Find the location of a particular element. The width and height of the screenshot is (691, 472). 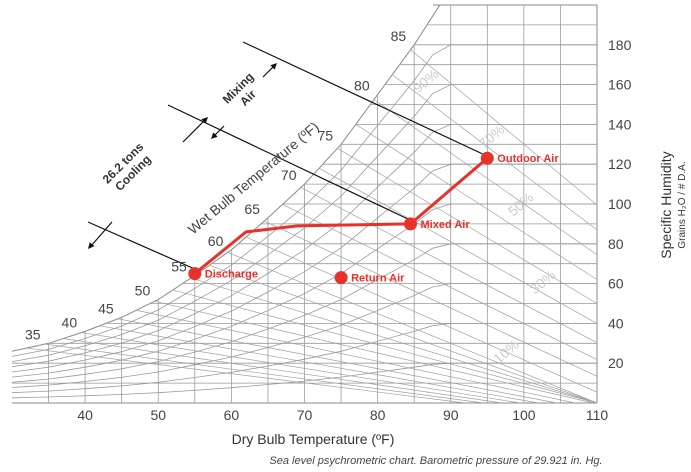

x-tick-label: 50 is located at coordinates (158, 415).